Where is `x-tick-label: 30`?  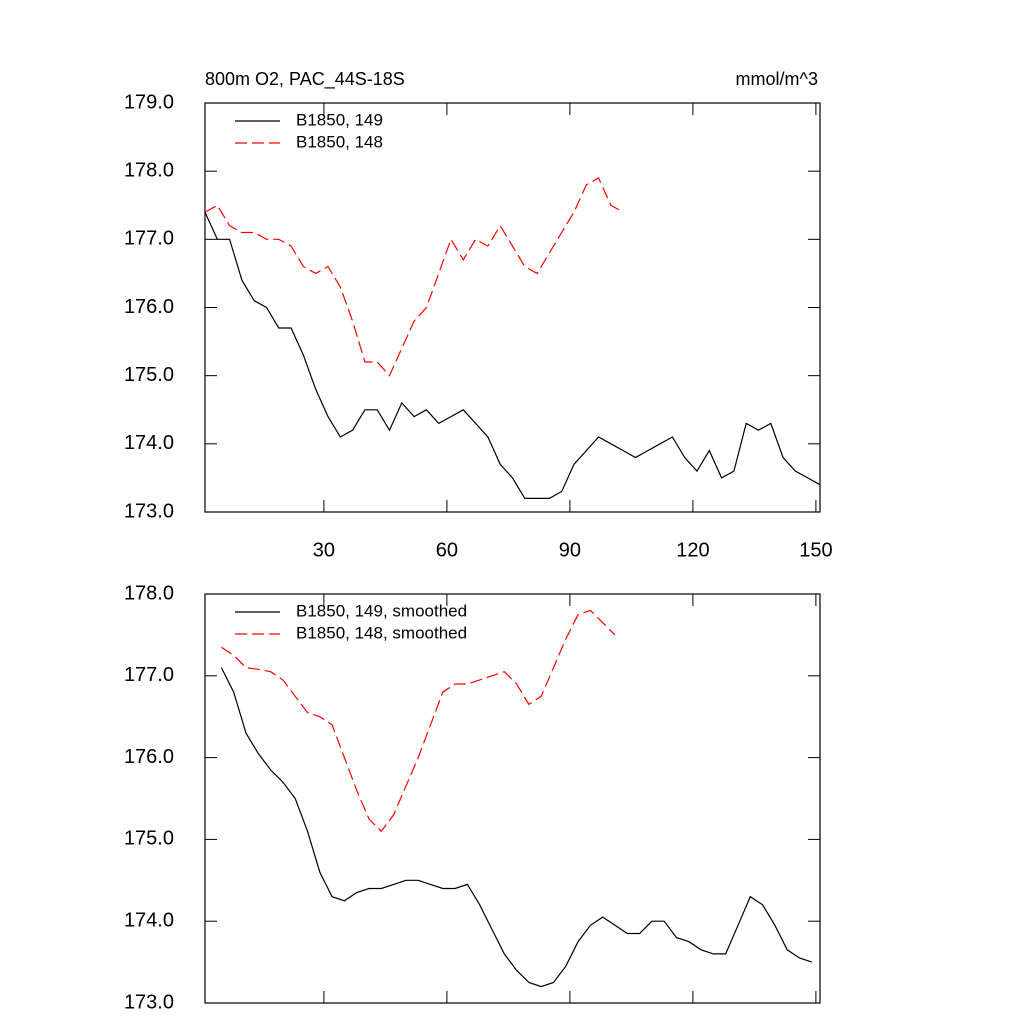
x-tick-label: 30 is located at coordinates (324, 550).